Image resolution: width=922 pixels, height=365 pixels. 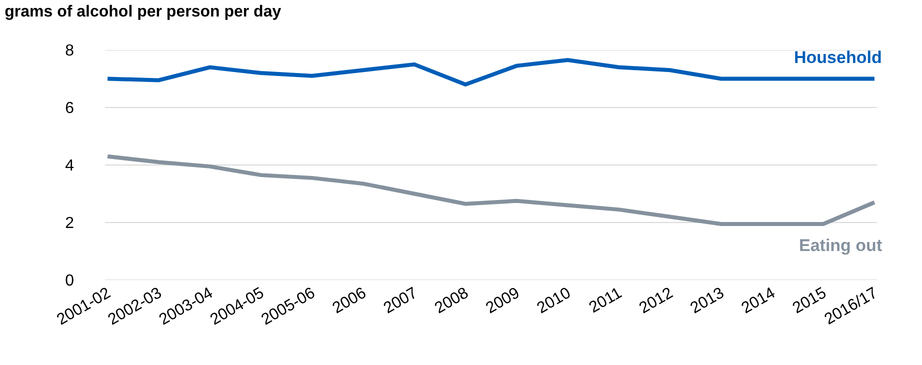 I want to click on x-tick-label: 2009, so click(x=503, y=301).